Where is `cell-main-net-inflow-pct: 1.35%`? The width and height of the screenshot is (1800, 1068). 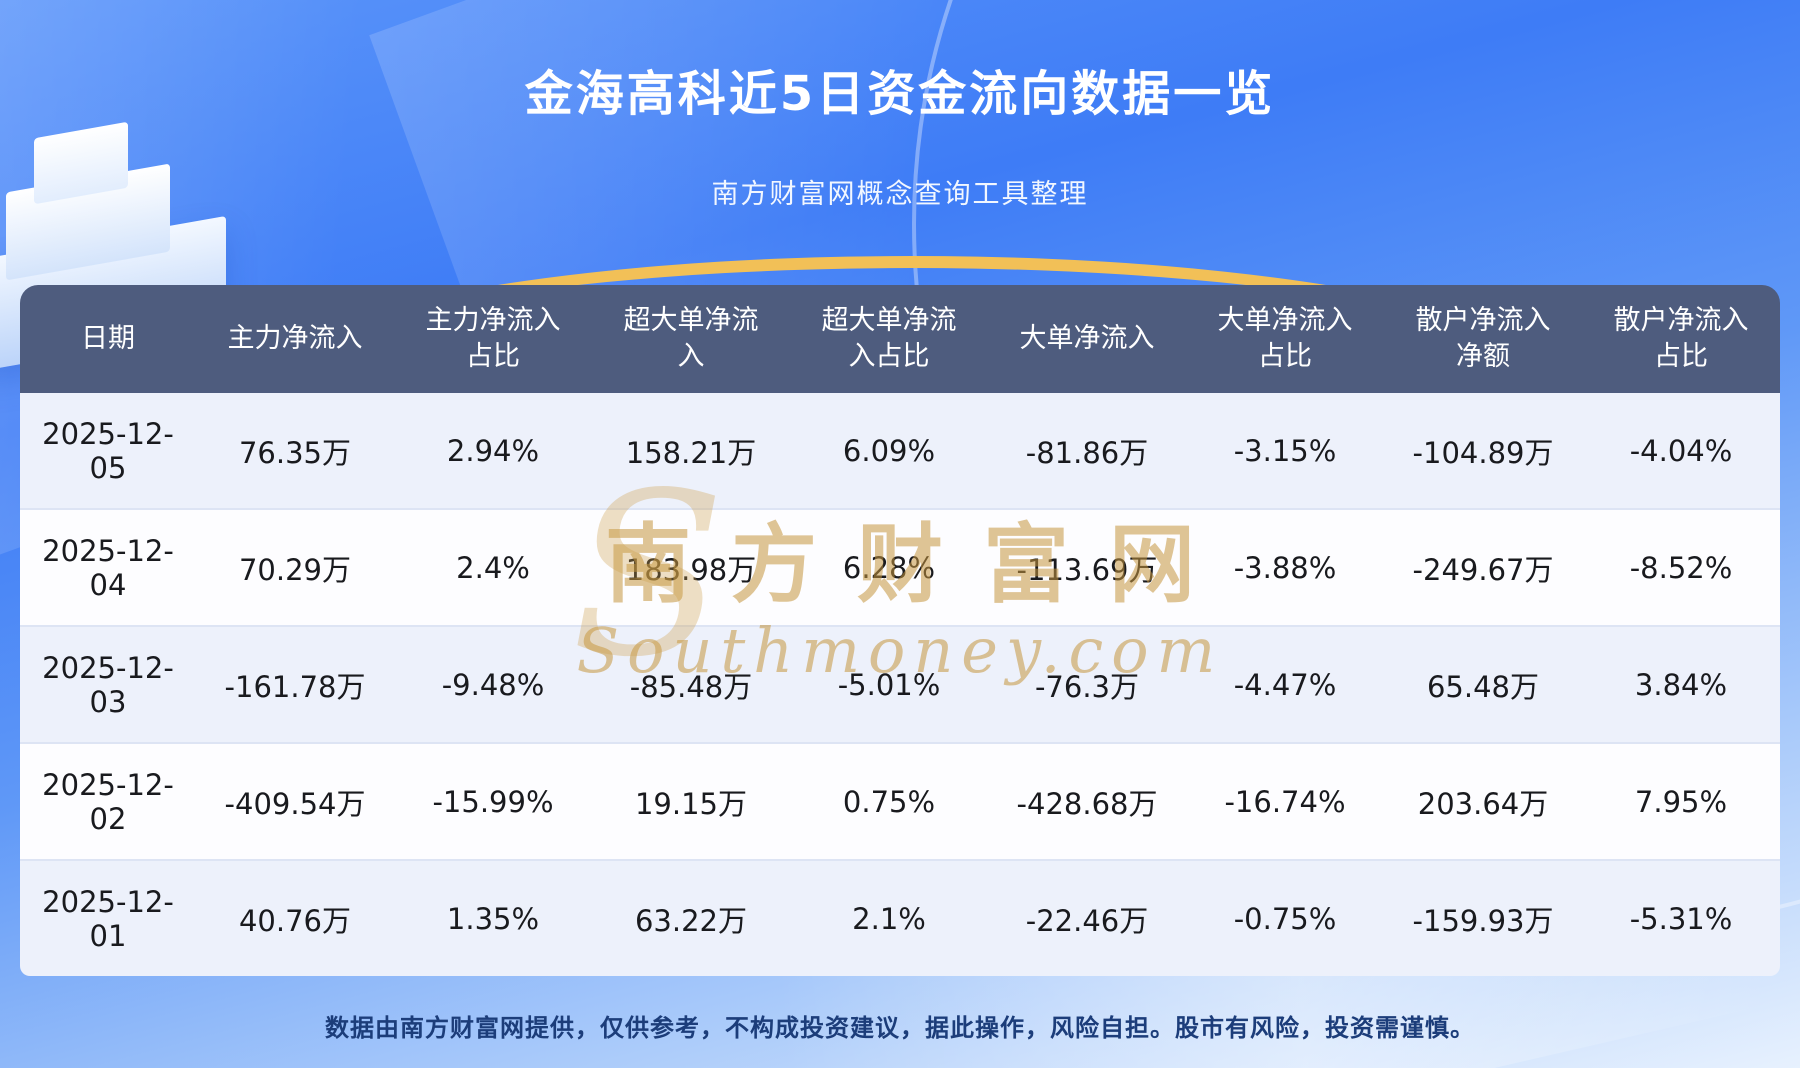 cell-main-net-inflow-pct: 1.35% is located at coordinates (493, 918).